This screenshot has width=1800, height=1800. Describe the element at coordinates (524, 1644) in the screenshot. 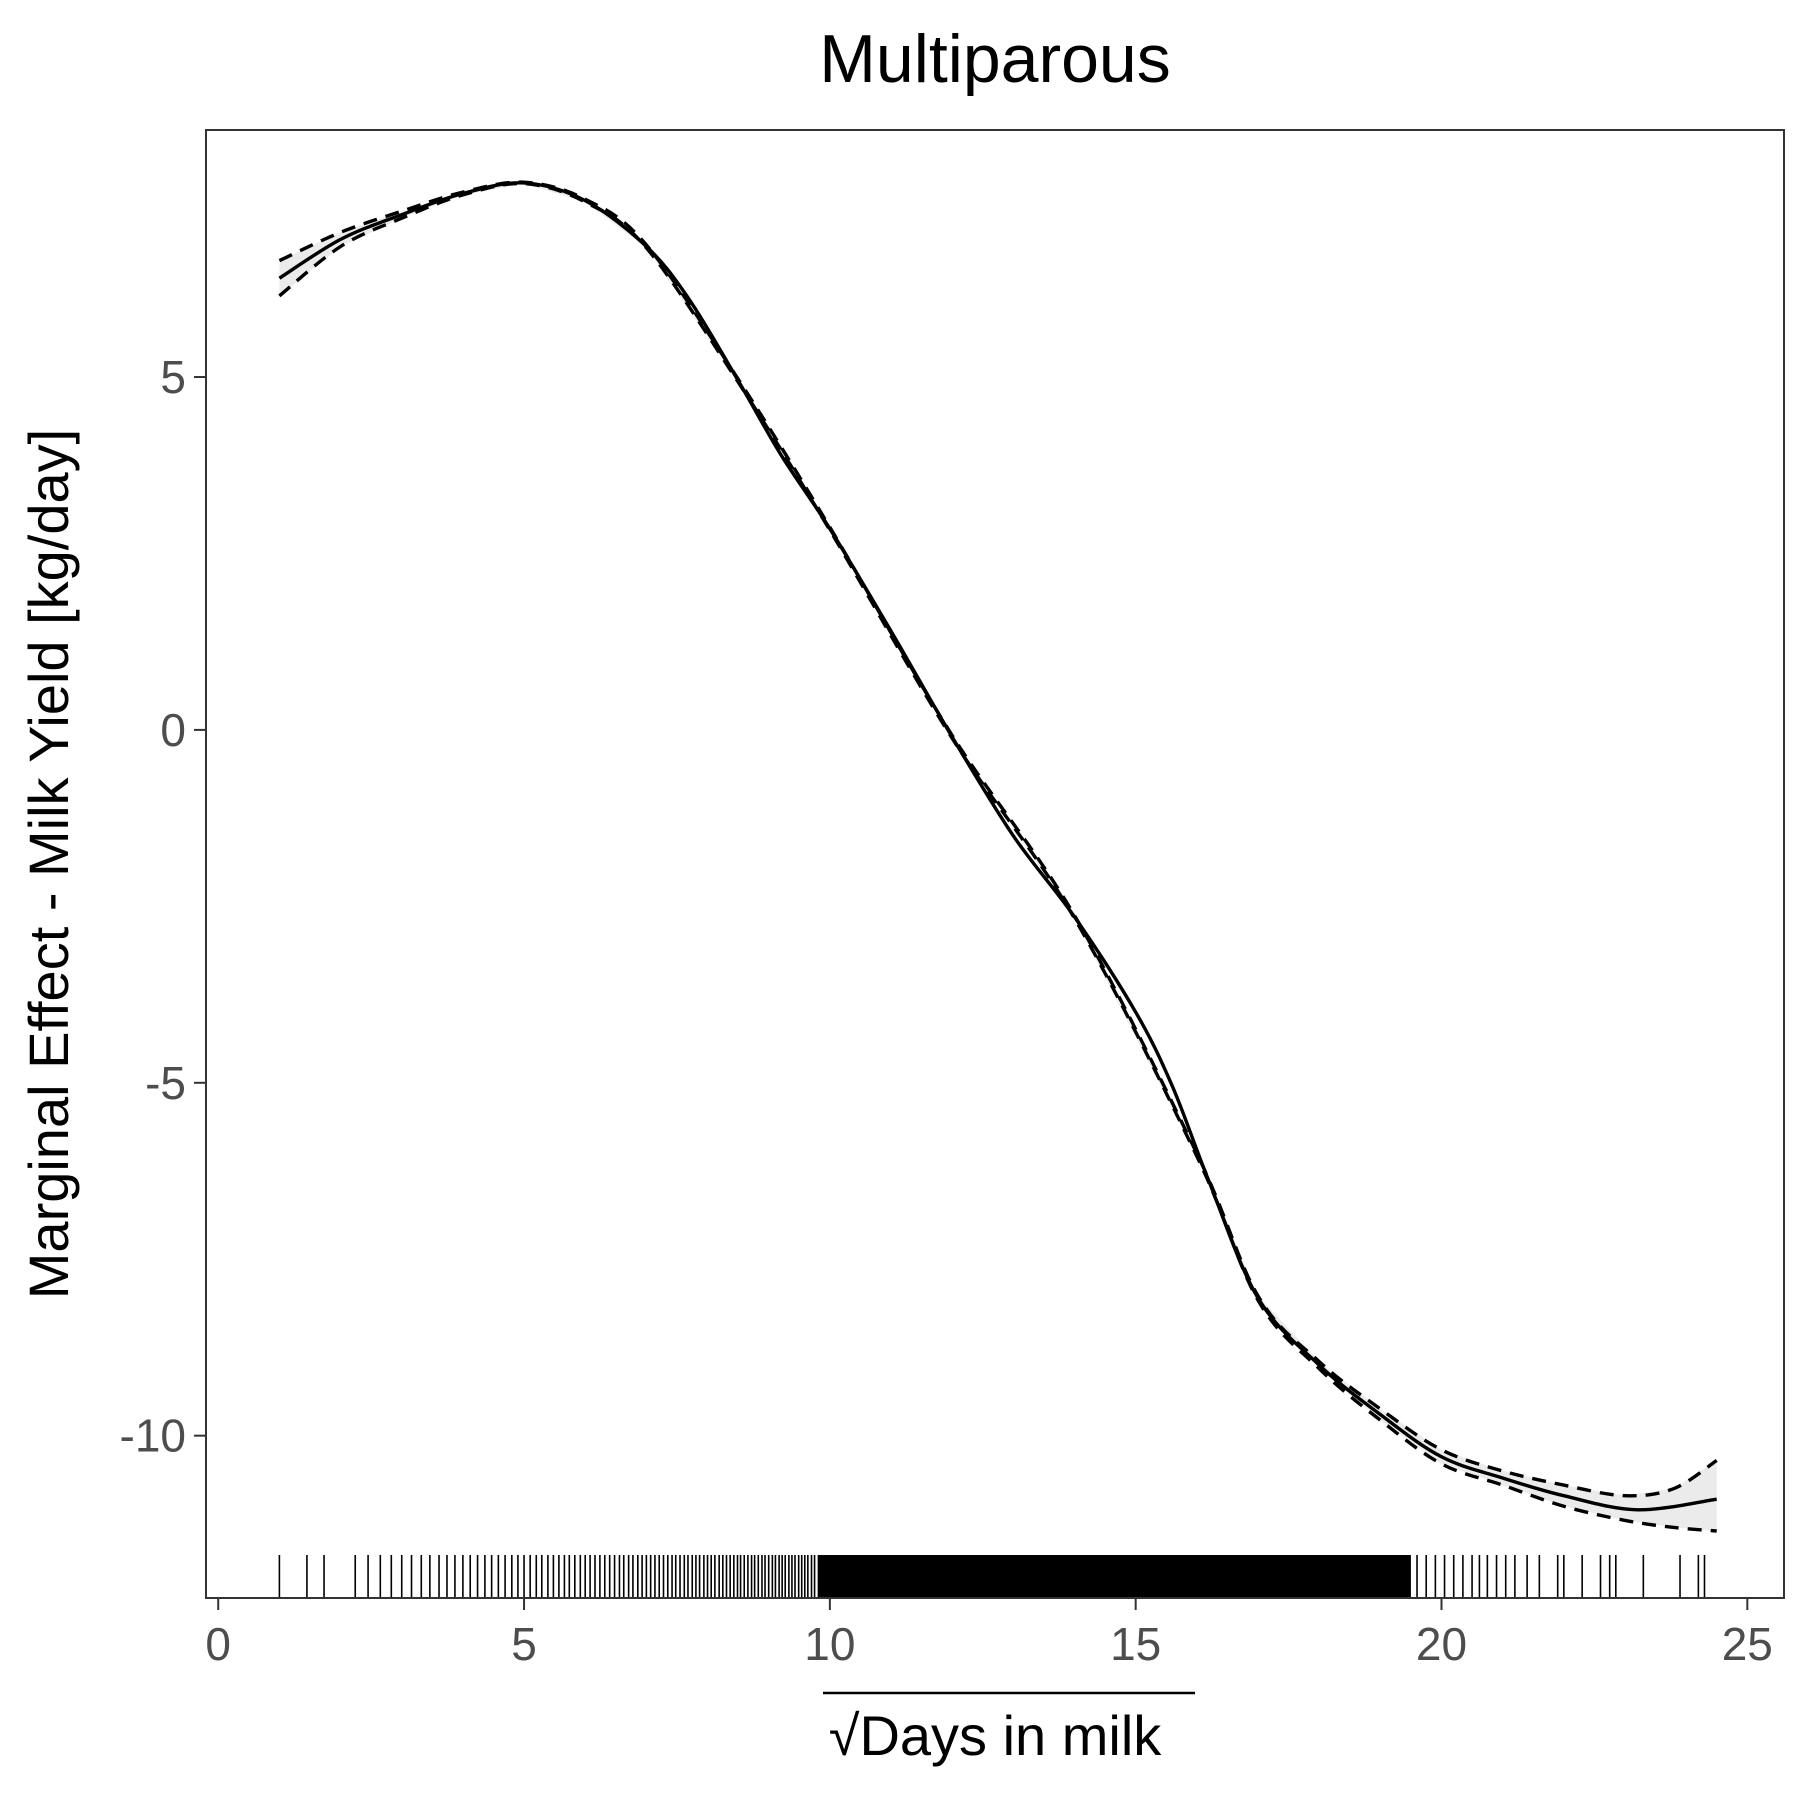

I see `x-tick-label: 5` at that location.